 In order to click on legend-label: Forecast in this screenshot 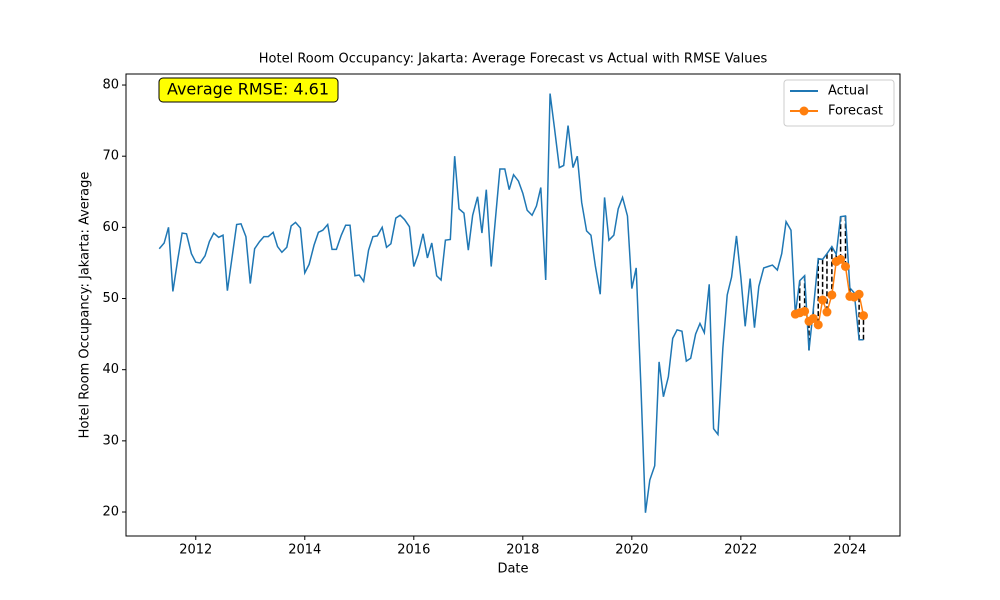, I will do `click(855, 111)`.